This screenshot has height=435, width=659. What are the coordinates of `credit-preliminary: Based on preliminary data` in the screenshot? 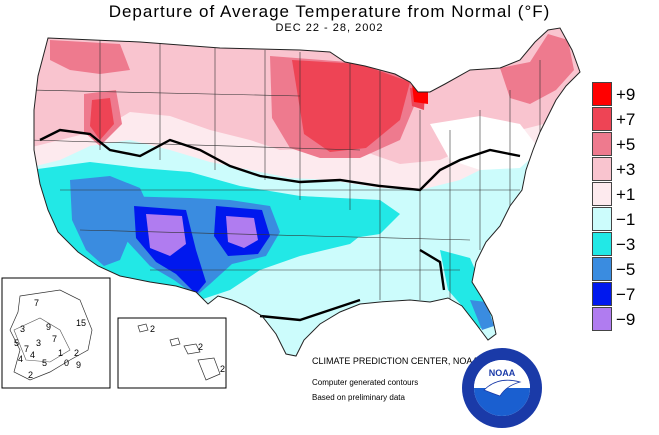 It's located at (358, 397).